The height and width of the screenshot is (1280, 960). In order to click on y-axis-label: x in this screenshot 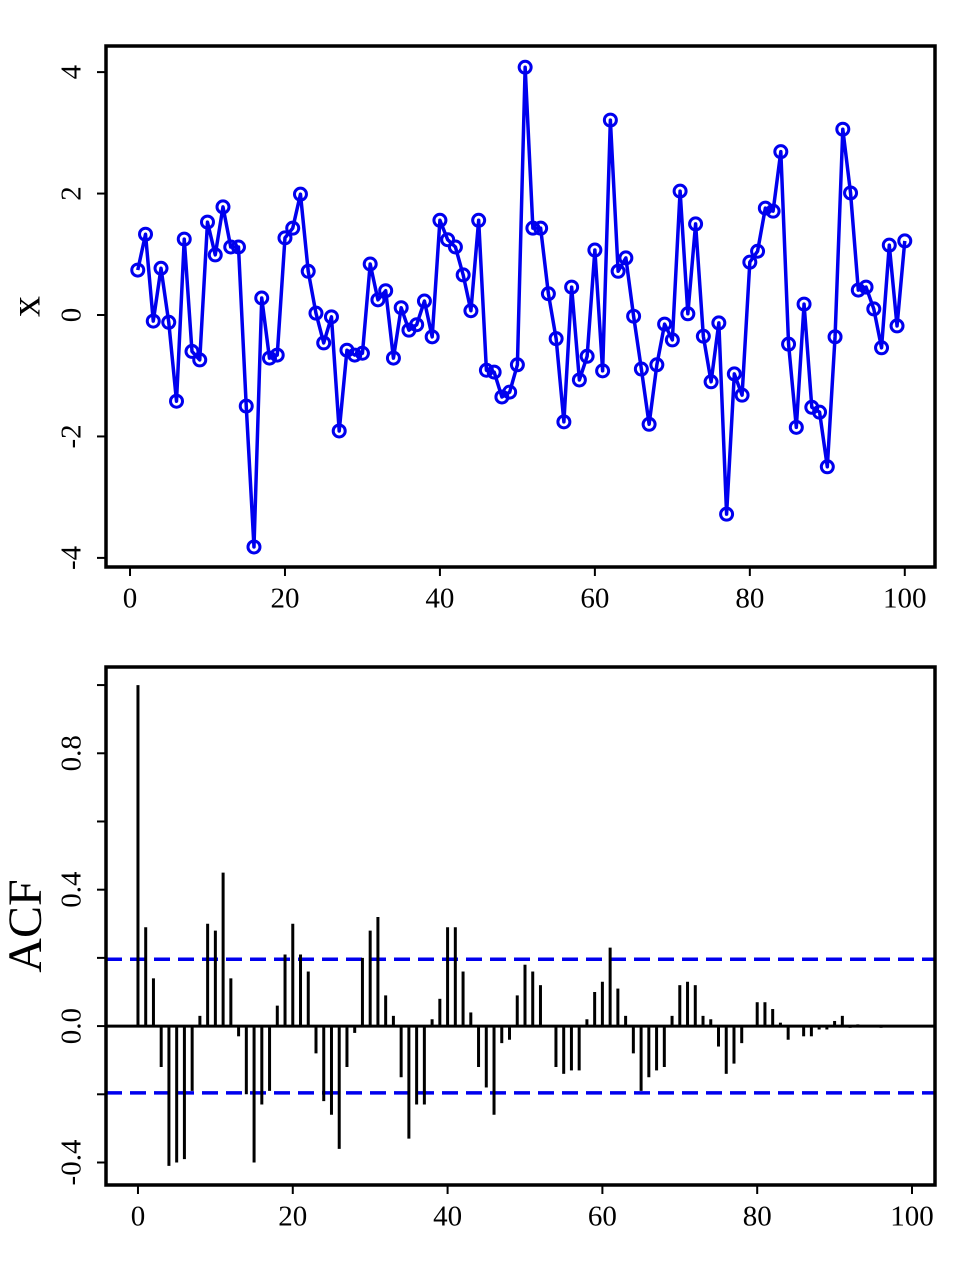, I will do `click(27, 306)`.